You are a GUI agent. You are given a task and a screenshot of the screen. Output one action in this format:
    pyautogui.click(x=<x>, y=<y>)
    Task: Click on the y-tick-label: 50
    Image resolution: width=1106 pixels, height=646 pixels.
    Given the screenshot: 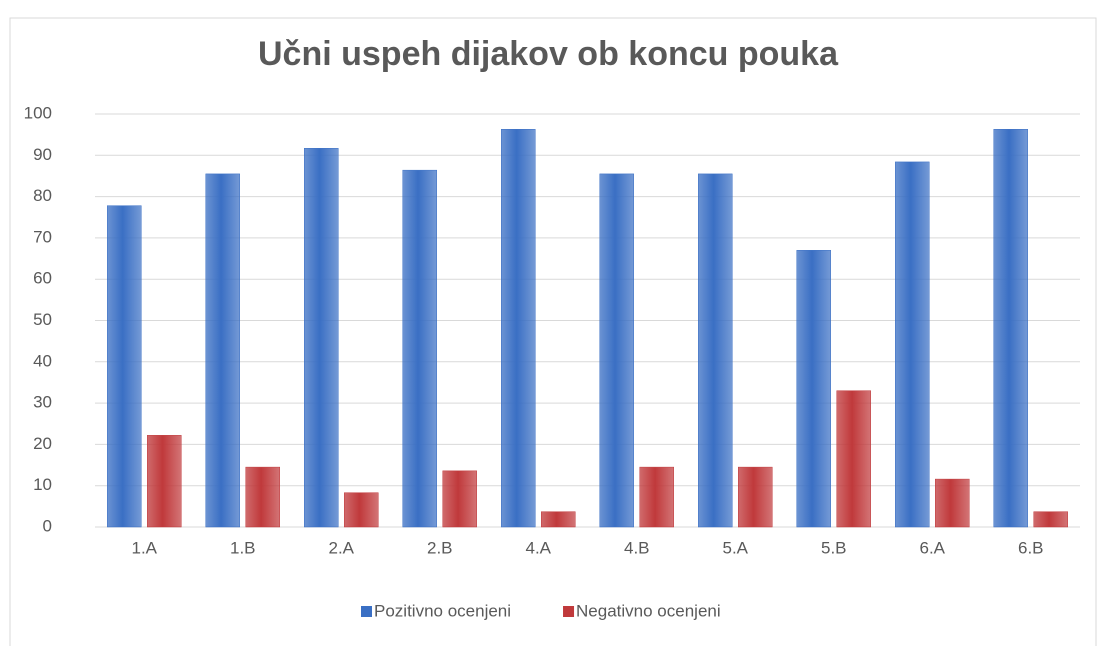 What is the action you would take?
    pyautogui.click(x=42, y=319)
    